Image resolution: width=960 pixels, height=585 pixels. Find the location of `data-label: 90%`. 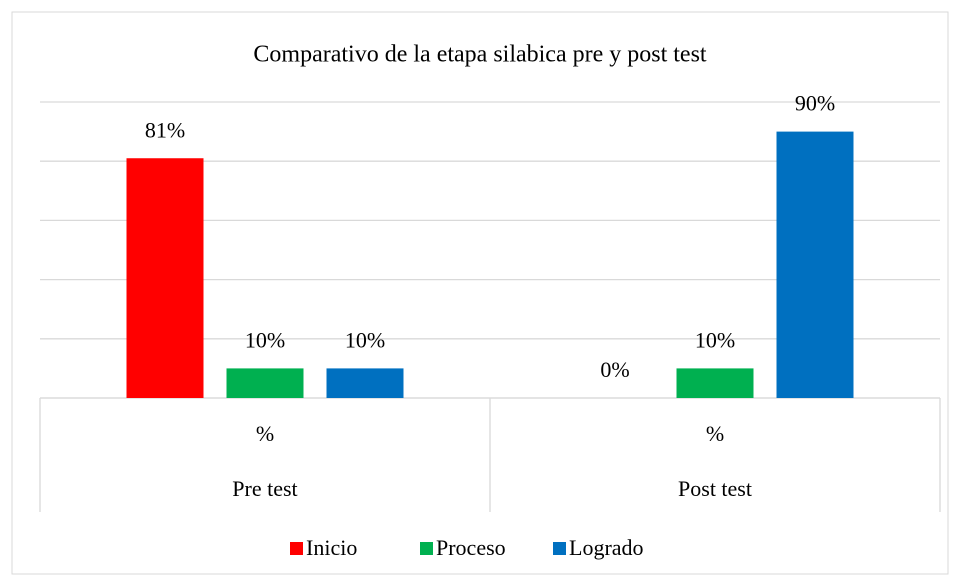

data-label: 90% is located at coordinates (815, 103).